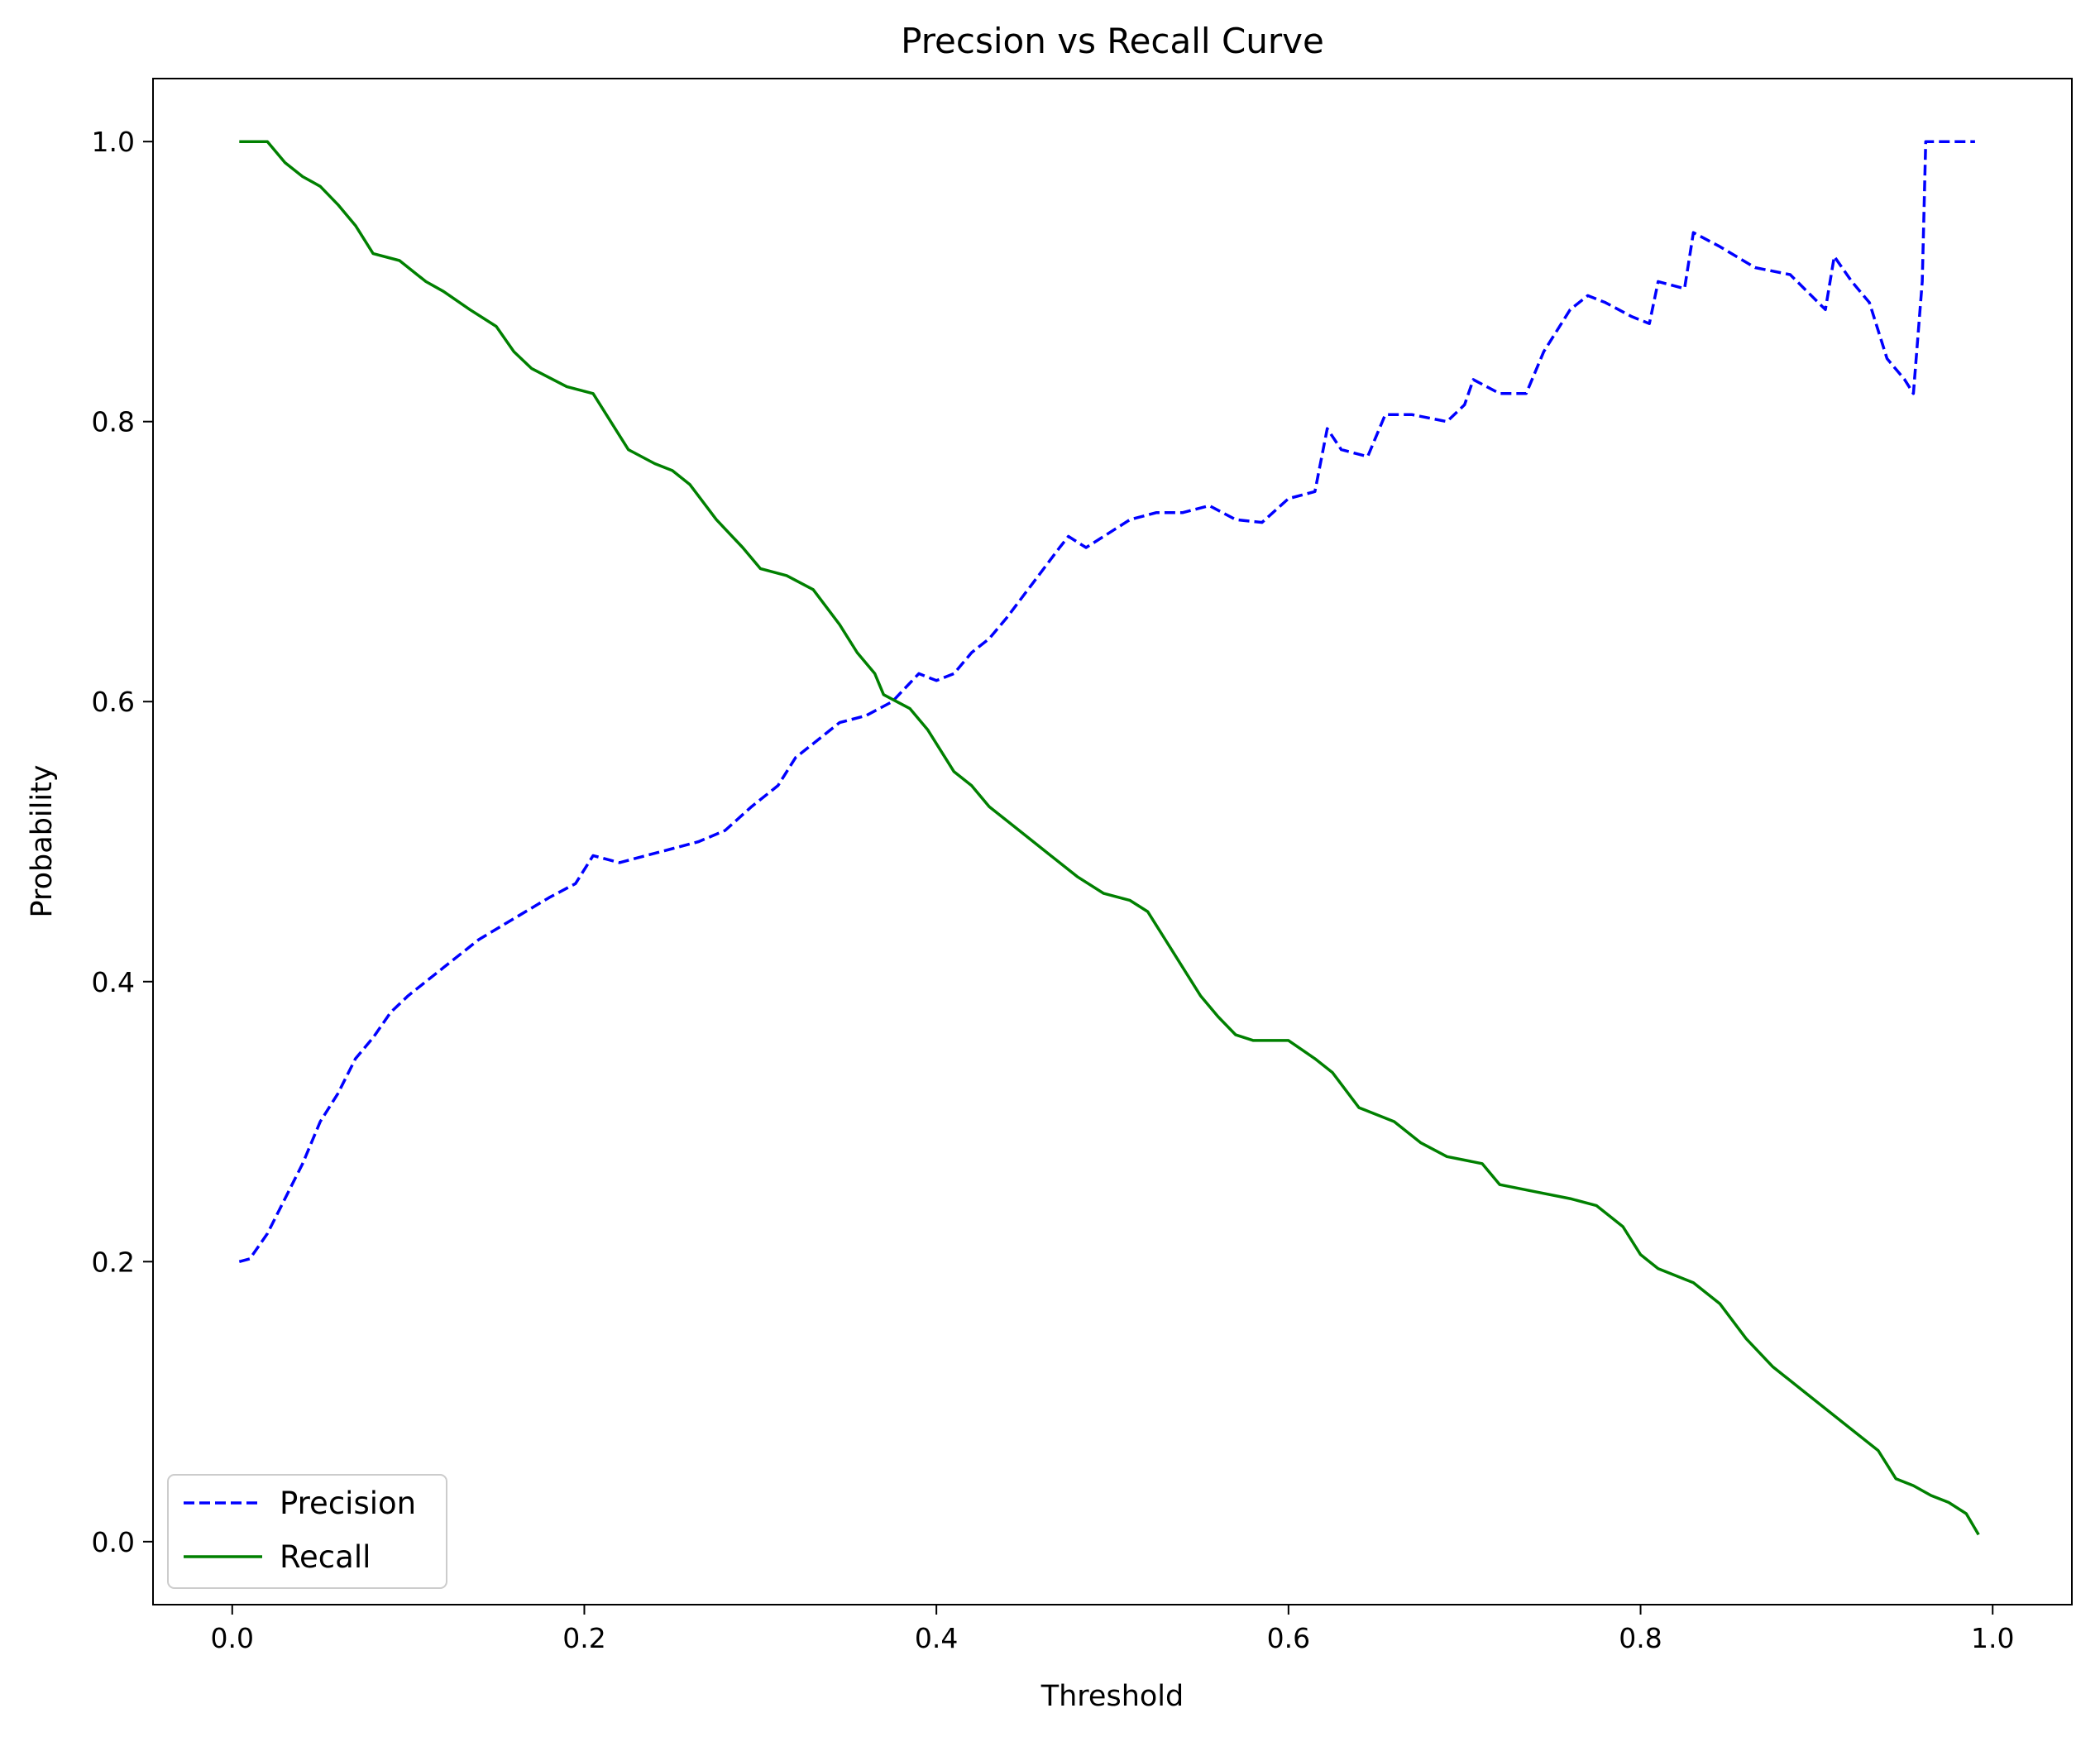  Describe the element at coordinates (113, 702) in the screenshot. I see `y-tick-label: 0.6` at that location.